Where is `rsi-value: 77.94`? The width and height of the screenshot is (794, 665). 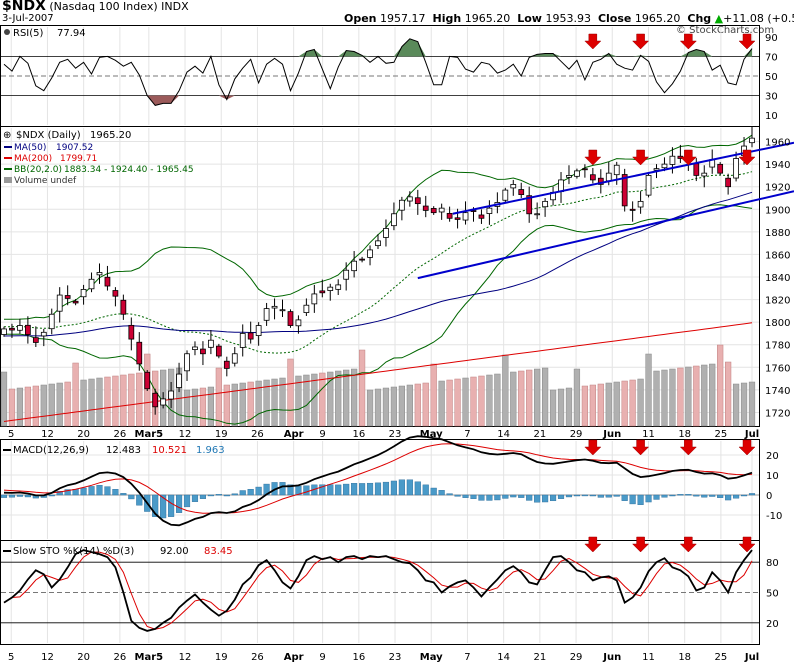 rsi-value: 77.94 is located at coordinates (71, 33).